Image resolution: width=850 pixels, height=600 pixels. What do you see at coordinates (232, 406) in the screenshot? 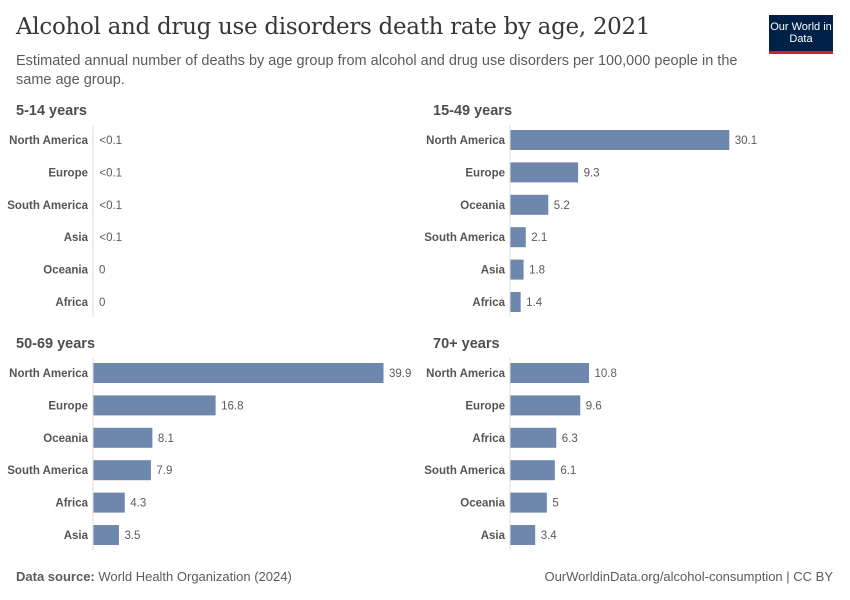
I see `value-label: 16.8` at bounding box center [232, 406].